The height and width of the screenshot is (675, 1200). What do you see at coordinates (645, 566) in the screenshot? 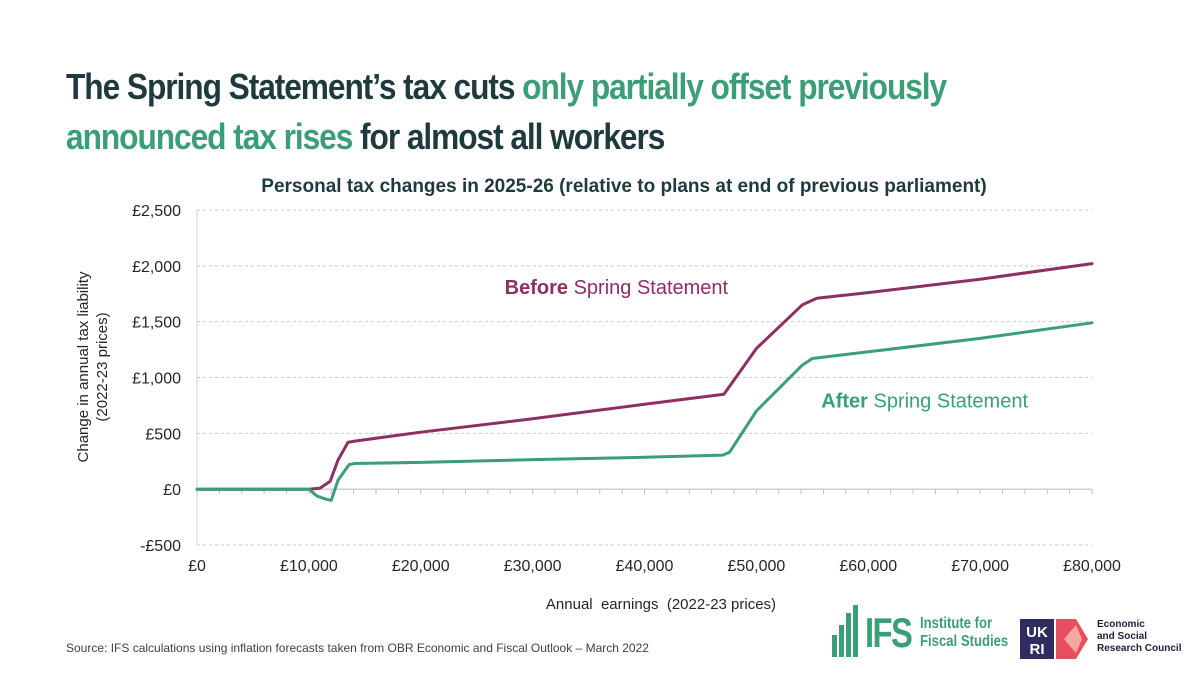
I see `x-tick-label: £40,000` at bounding box center [645, 566].